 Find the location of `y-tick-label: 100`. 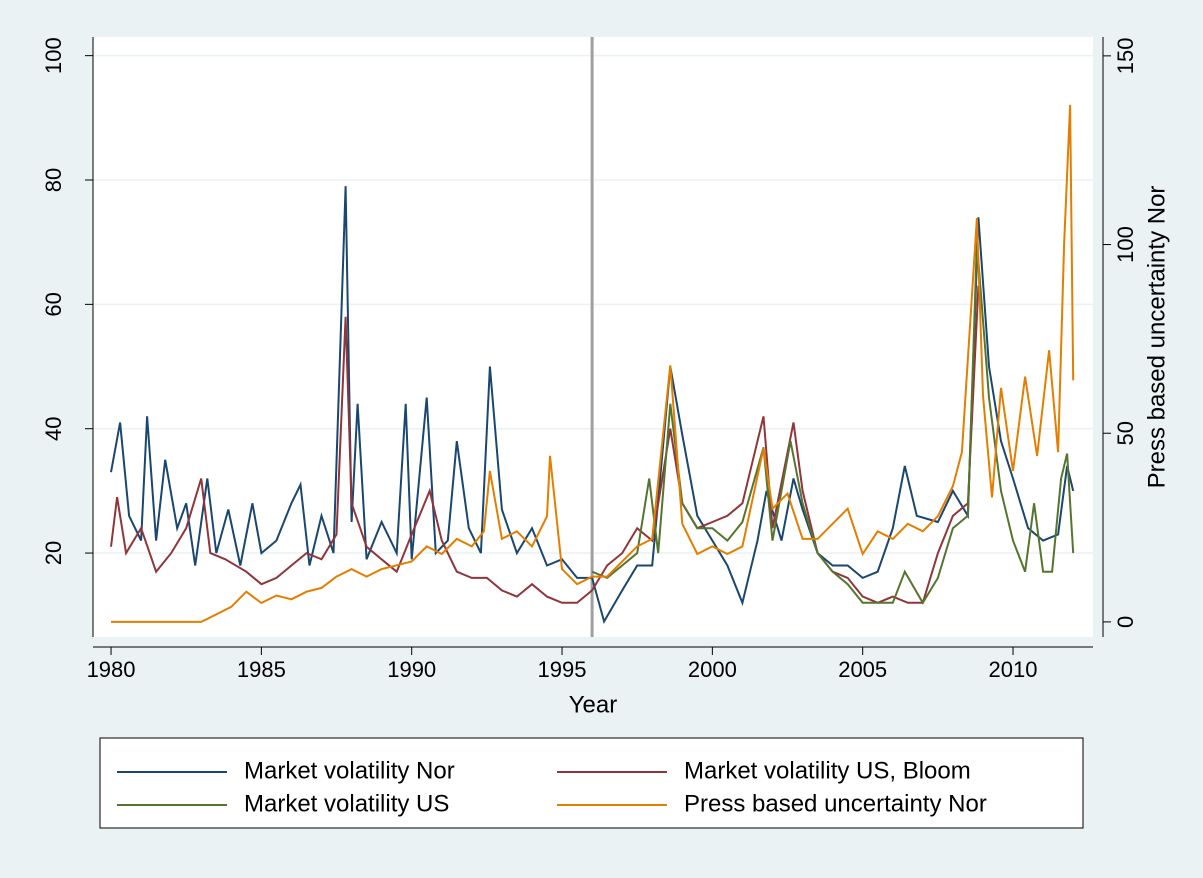

y-tick-label: 100 is located at coordinates (53, 55).